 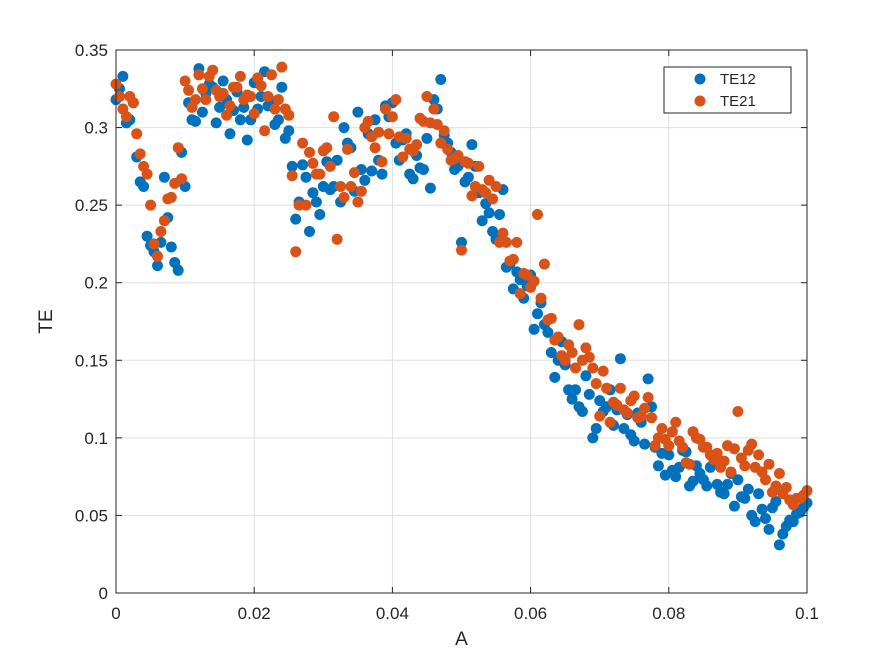 What do you see at coordinates (96, 438) in the screenshot?
I see `y-tick-label: 0.1` at bounding box center [96, 438].